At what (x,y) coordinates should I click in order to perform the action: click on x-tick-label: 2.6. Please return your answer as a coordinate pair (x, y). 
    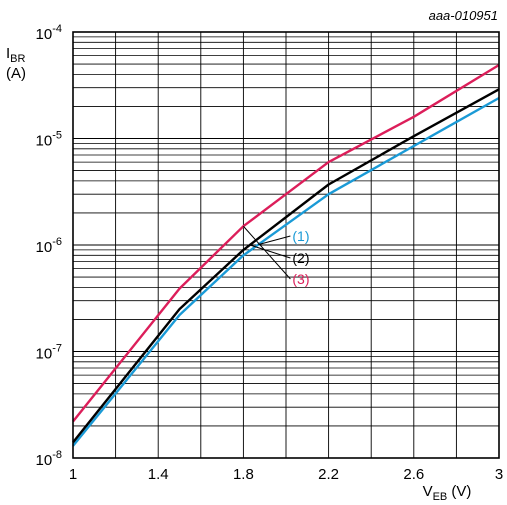
    Looking at the image, I should click on (413, 474).